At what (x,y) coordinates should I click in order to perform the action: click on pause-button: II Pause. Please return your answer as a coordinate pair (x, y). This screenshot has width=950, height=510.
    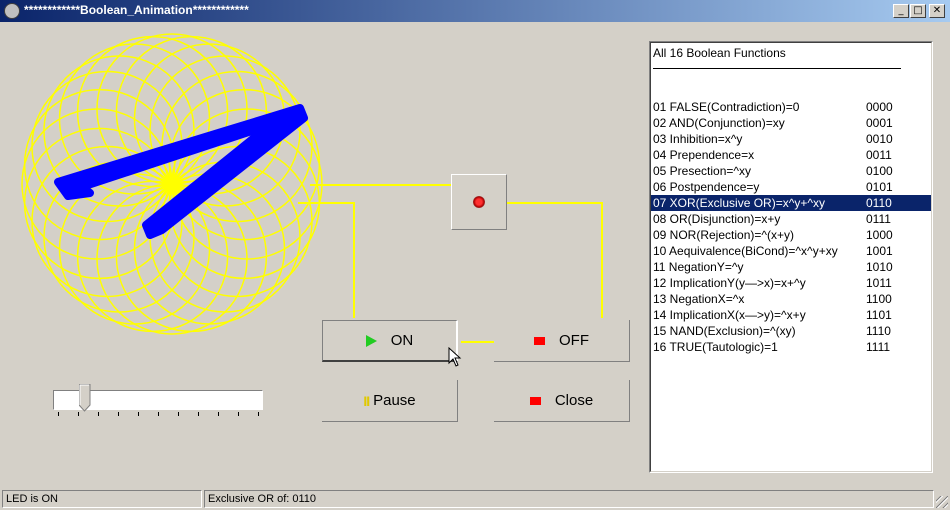
    Looking at the image, I should click on (390, 401).